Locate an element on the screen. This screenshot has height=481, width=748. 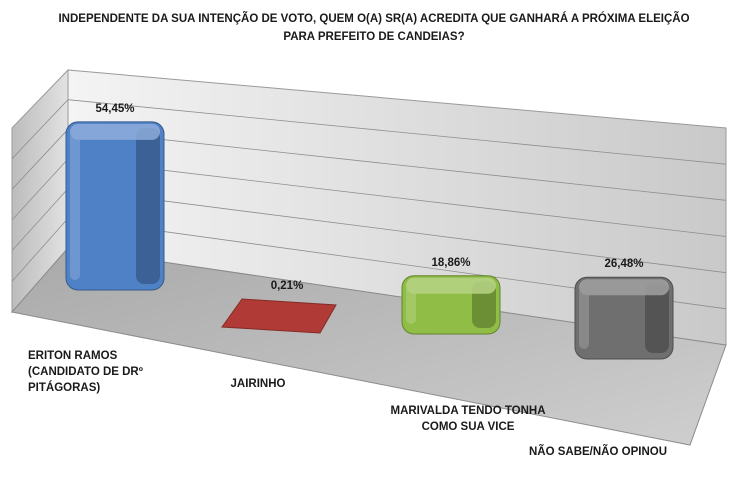
category-label: MARIVALDA TENDO TONHA is located at coordinates (467, 411).